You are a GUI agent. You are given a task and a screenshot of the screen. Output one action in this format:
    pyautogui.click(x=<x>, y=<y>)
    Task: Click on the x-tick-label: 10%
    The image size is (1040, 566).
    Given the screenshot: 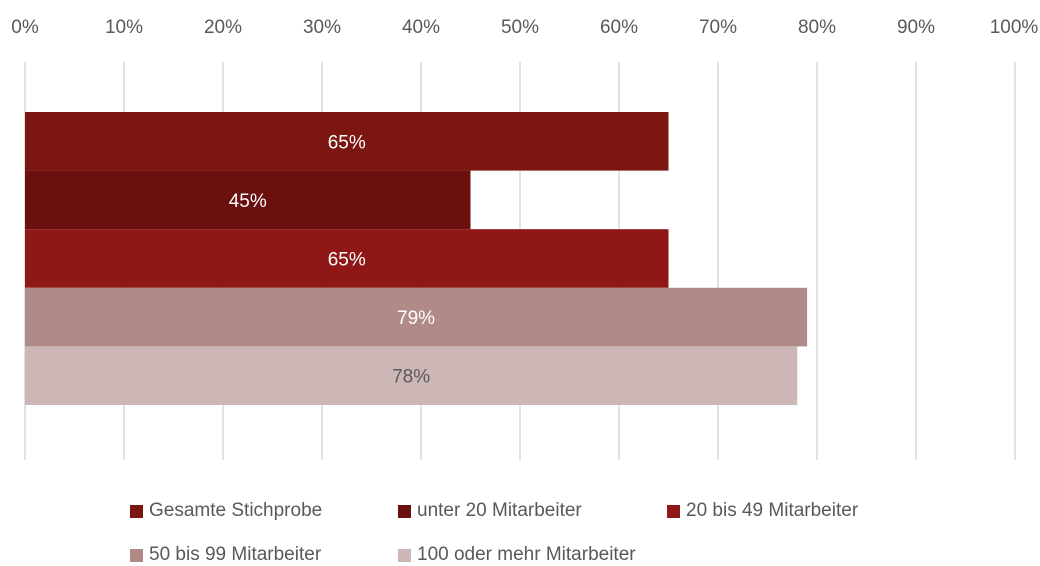 What is the action you would take?
    pyautogui.click(x=124, y=27)
    